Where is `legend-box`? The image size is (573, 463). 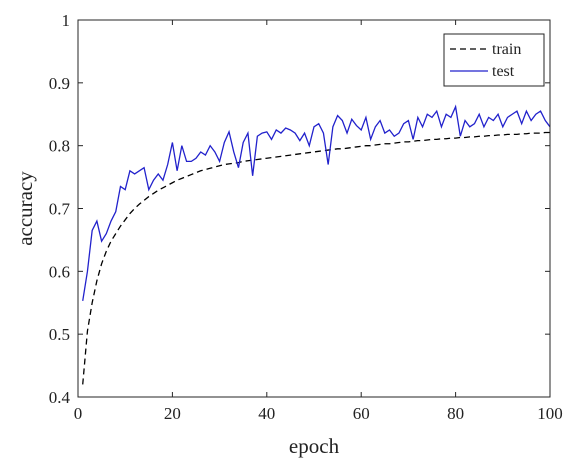
legend-box is located at coordinates (494, 60).